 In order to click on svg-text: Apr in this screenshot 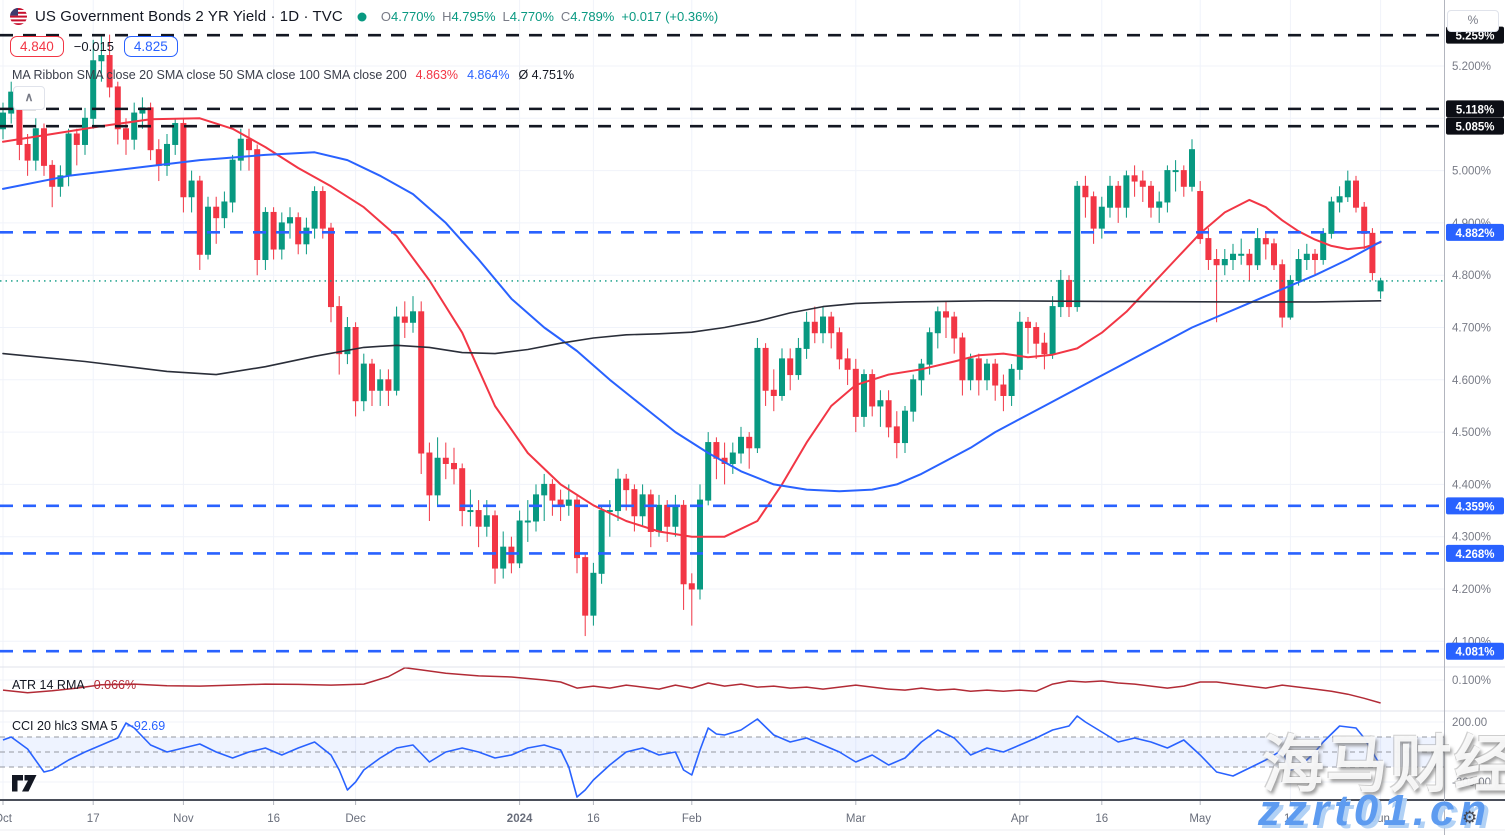, I will do `click(1020, 819)`.